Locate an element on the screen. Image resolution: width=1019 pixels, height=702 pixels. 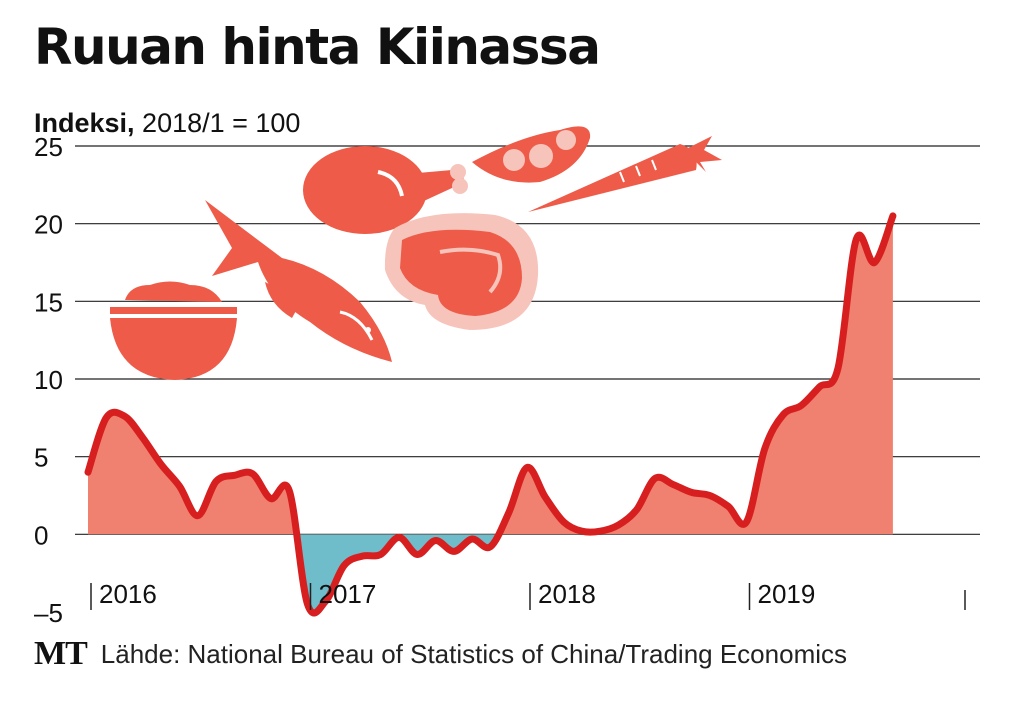
rice-bowl-icon is located at coordinates (173, 330).